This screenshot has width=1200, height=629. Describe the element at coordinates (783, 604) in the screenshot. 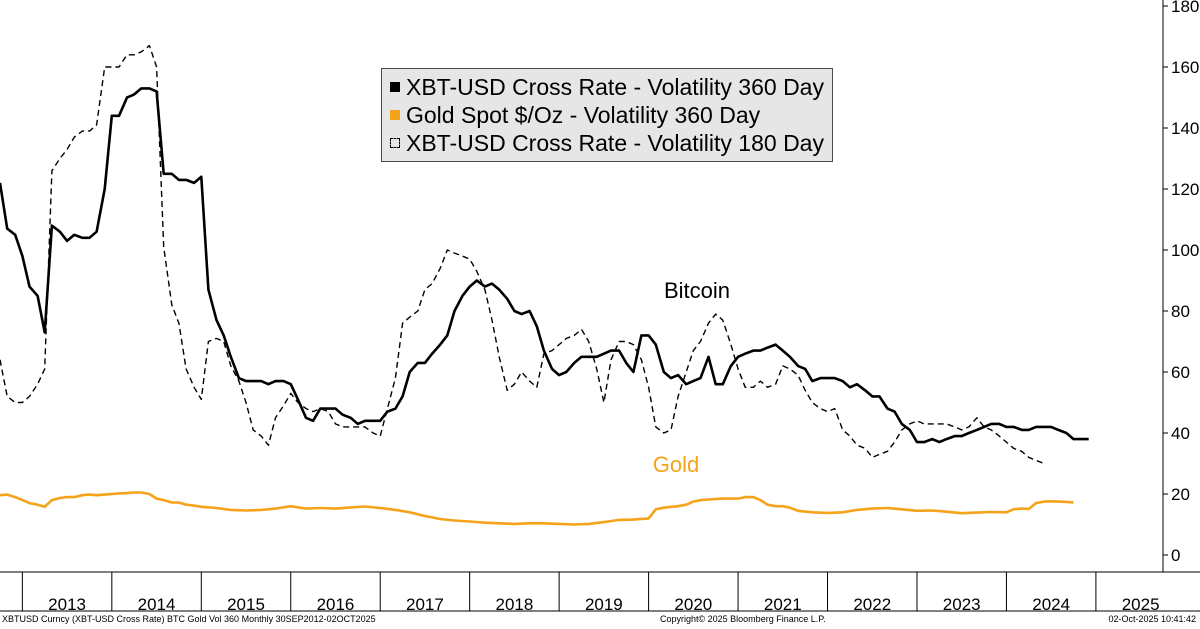

I see `x-tick-label: 2021` at that location.